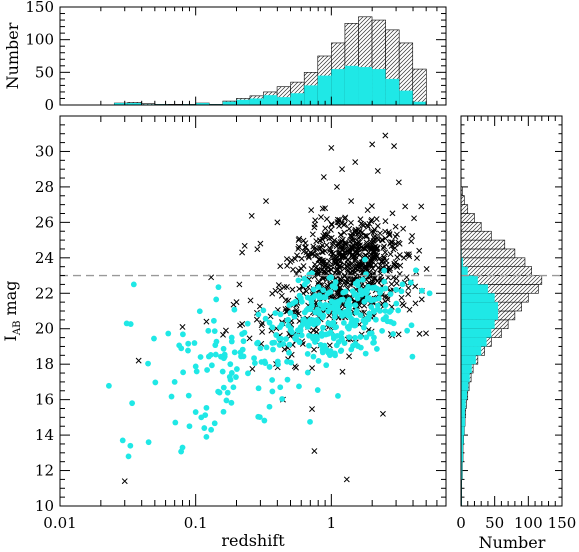 Image resolution: width=579 pixels, height=552 pixels. What do you see at coordinates (44, 72) in the screenshot?
I see `top-hist-y-tick-label: 50` at bounding box center [44, 72].